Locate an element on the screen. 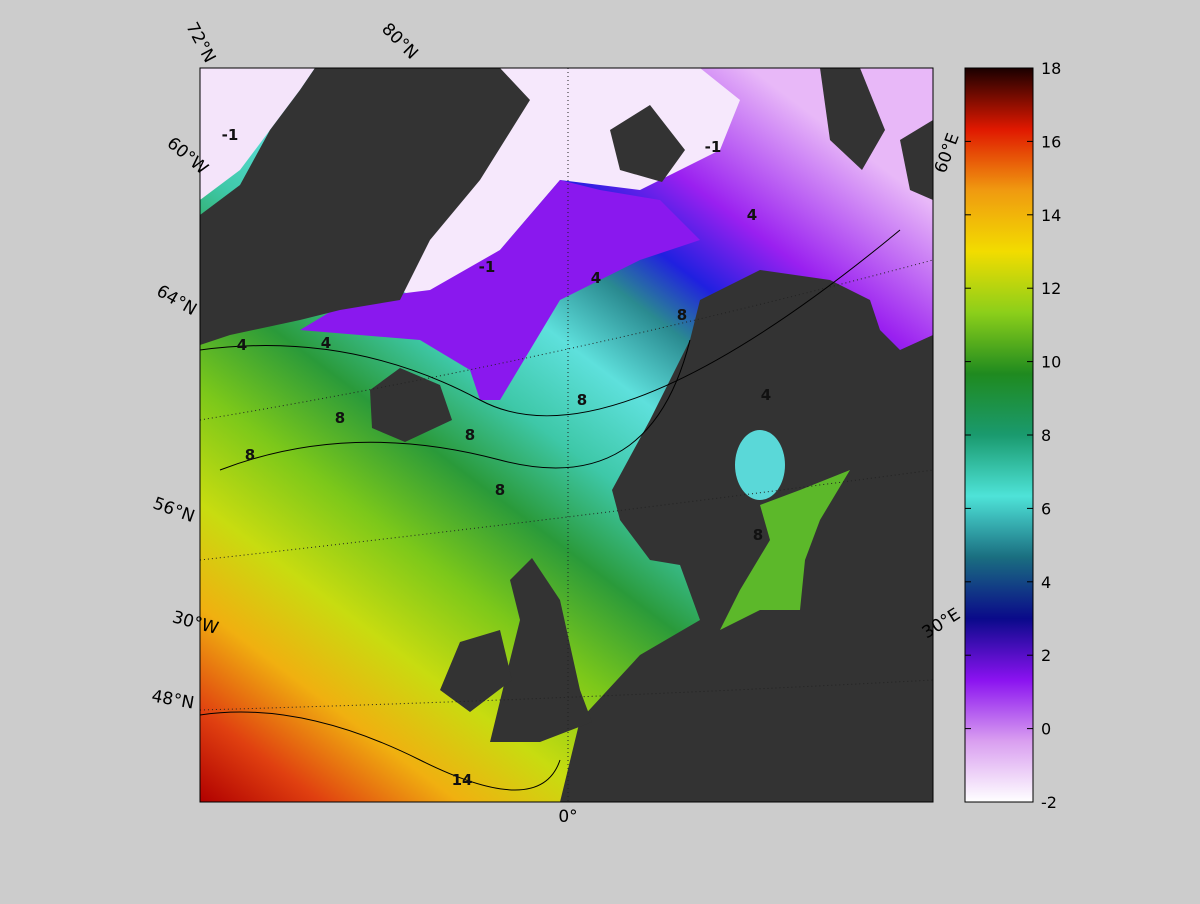 This screenshot has height=904, width=1200. colorbar-tick-label: -2 is located at coordinates (1049, 802).